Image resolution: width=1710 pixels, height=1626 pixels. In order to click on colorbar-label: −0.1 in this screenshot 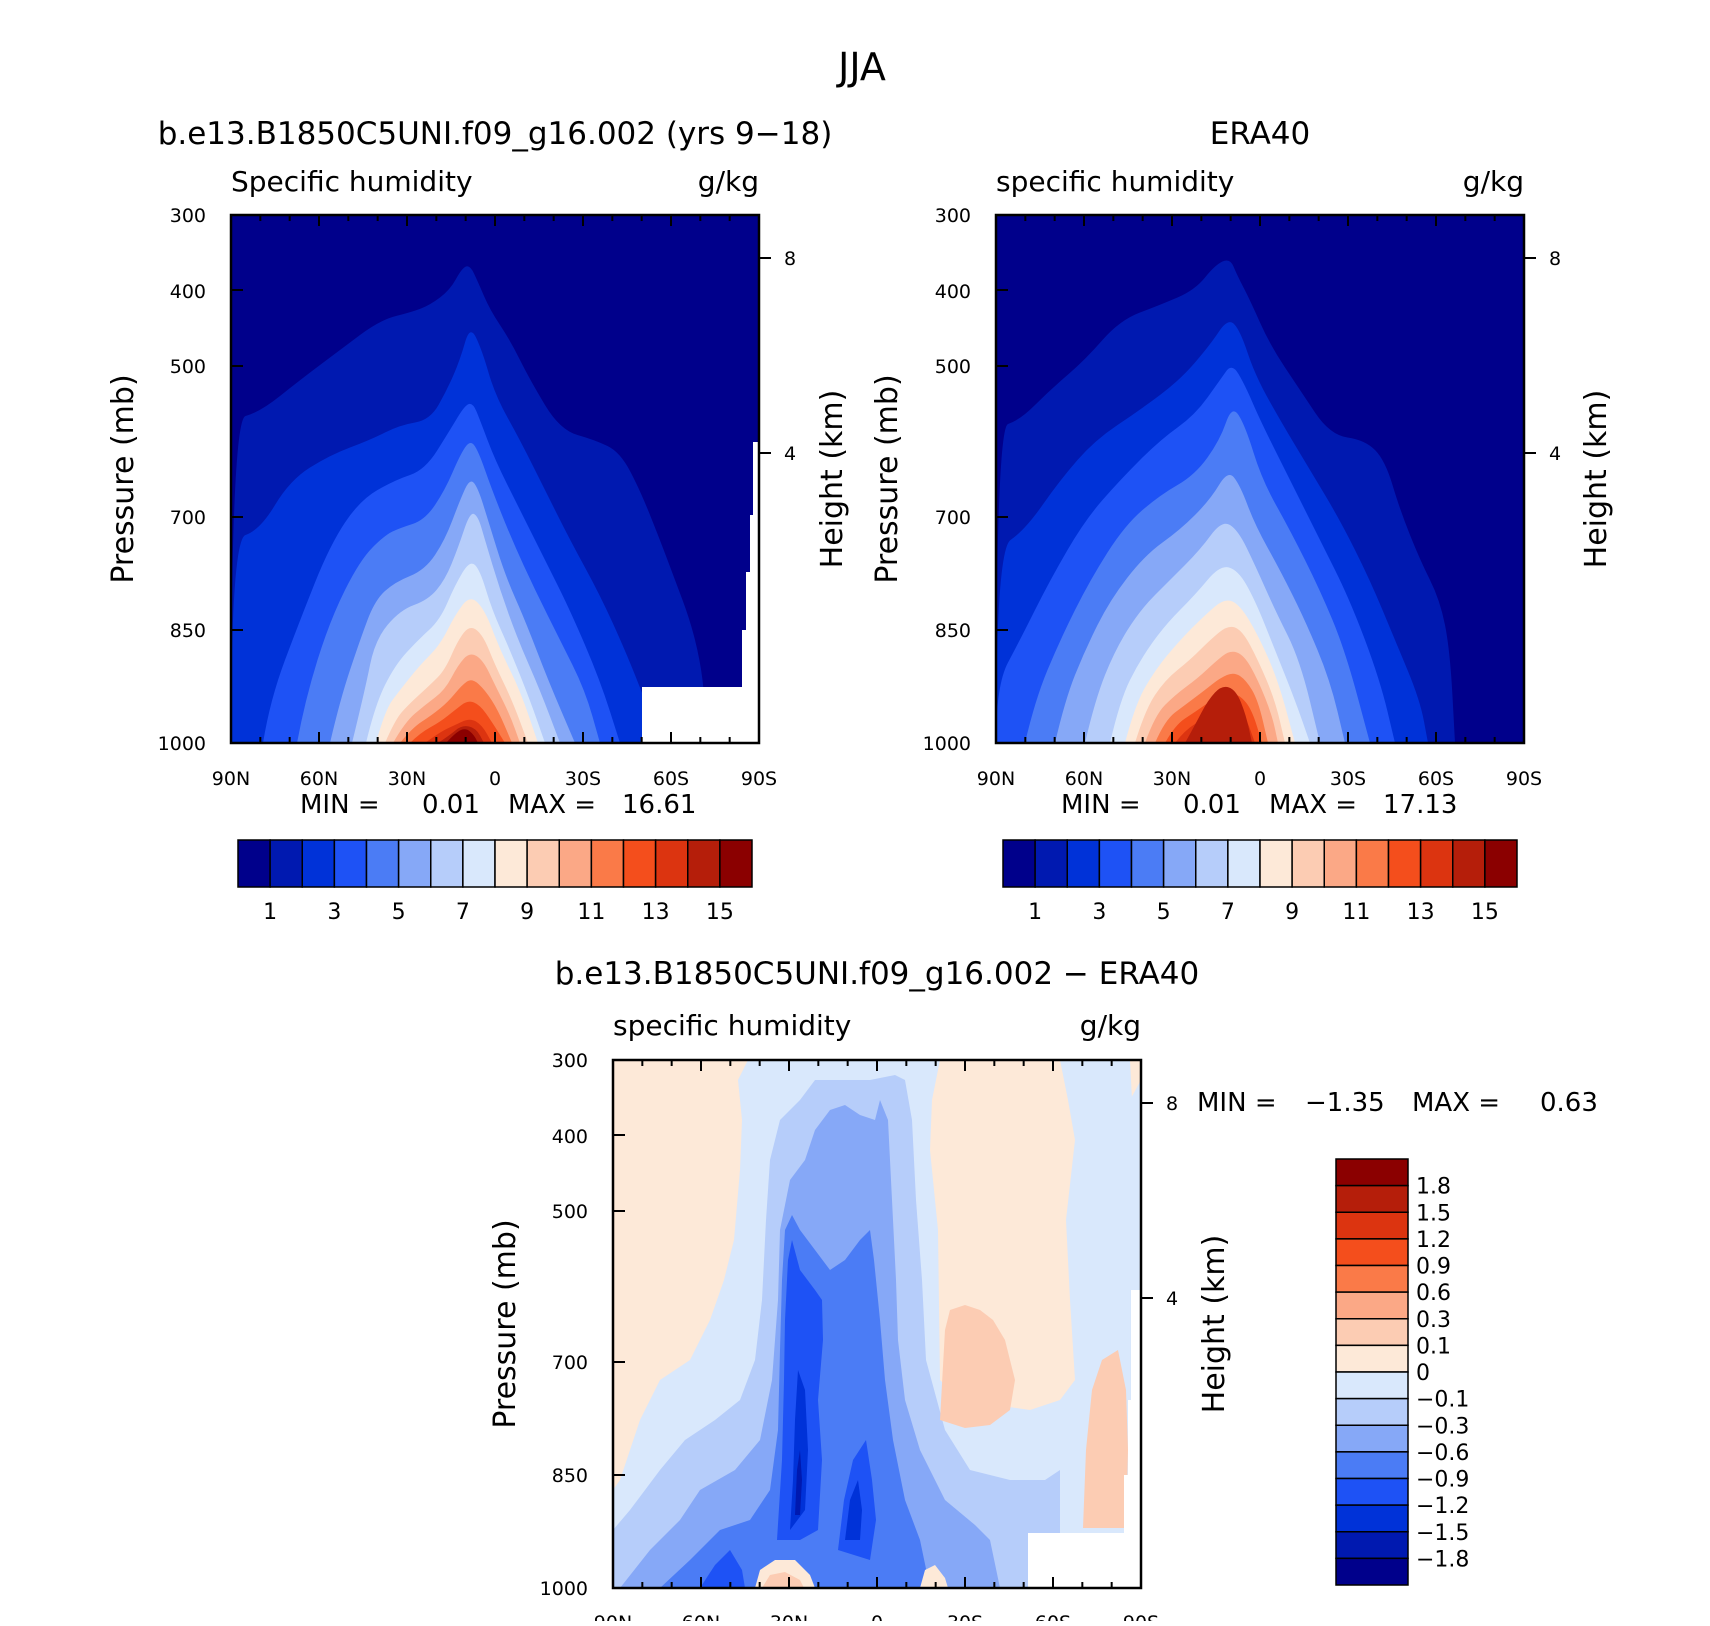, I will do `click(1442, 1400)`.